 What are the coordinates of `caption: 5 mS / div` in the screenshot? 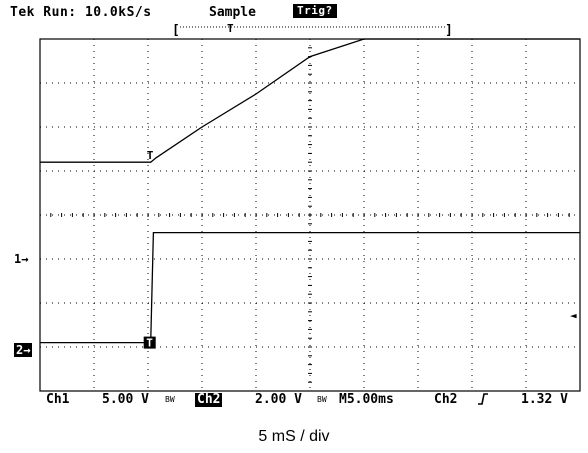 It's located at (294, 436).